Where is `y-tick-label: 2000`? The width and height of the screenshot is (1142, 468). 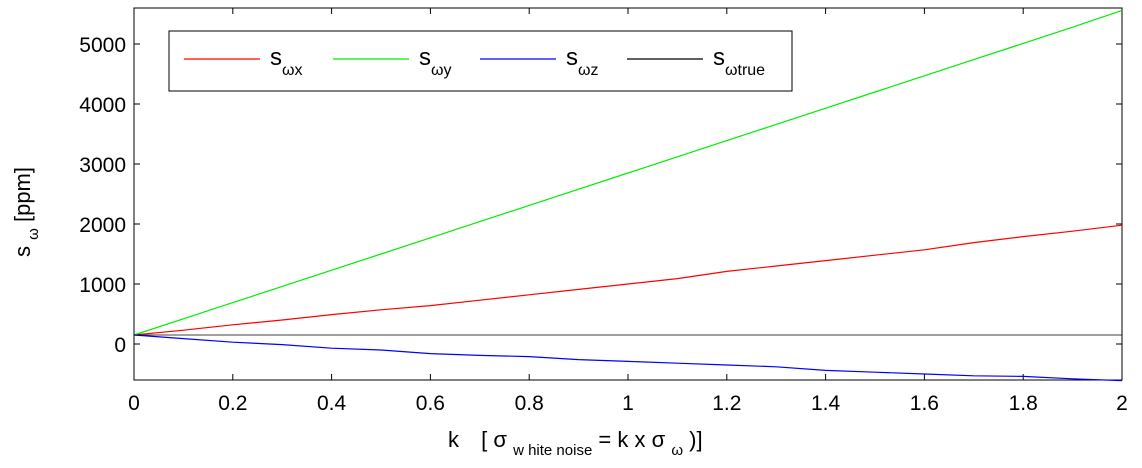 y-tick-label: 2000 is located at coordinates (102, 225).